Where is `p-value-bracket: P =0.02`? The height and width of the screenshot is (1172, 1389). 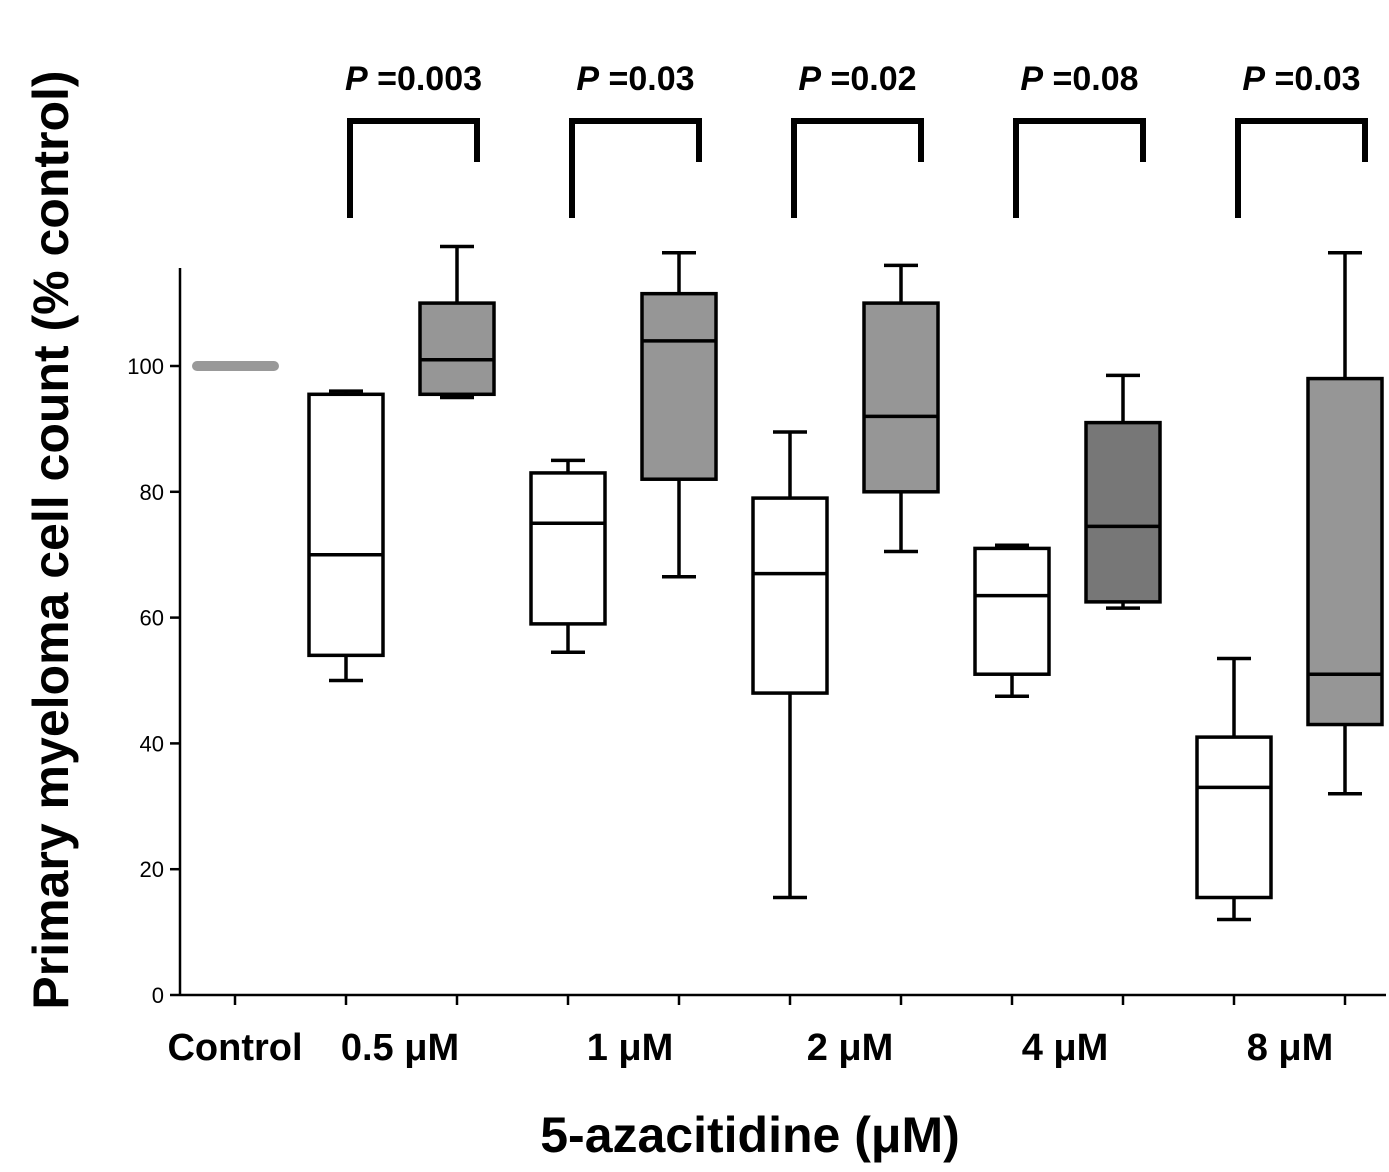 p-value-bracket: P =0.02 is located at coordinates (857, 139).